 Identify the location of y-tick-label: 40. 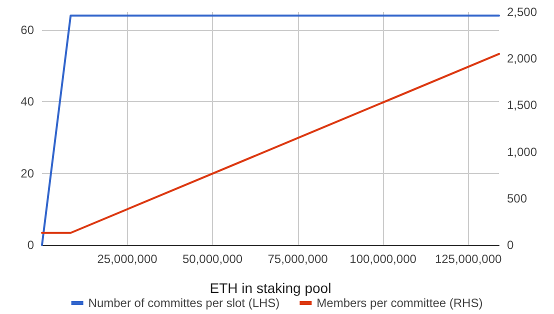
(27, 101).